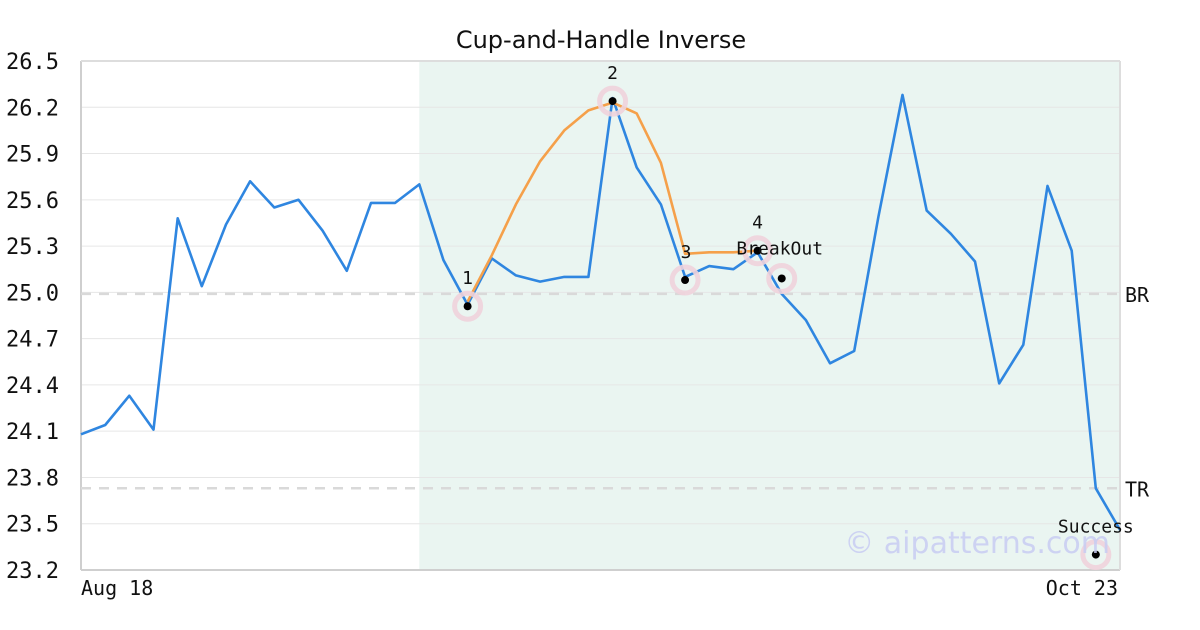 The height and width of the screenshot is (630, 1200). What do you see at coordinates (686, 252) in the screenshot?
I see `point-label: 3` at bounding box center [686, 252].